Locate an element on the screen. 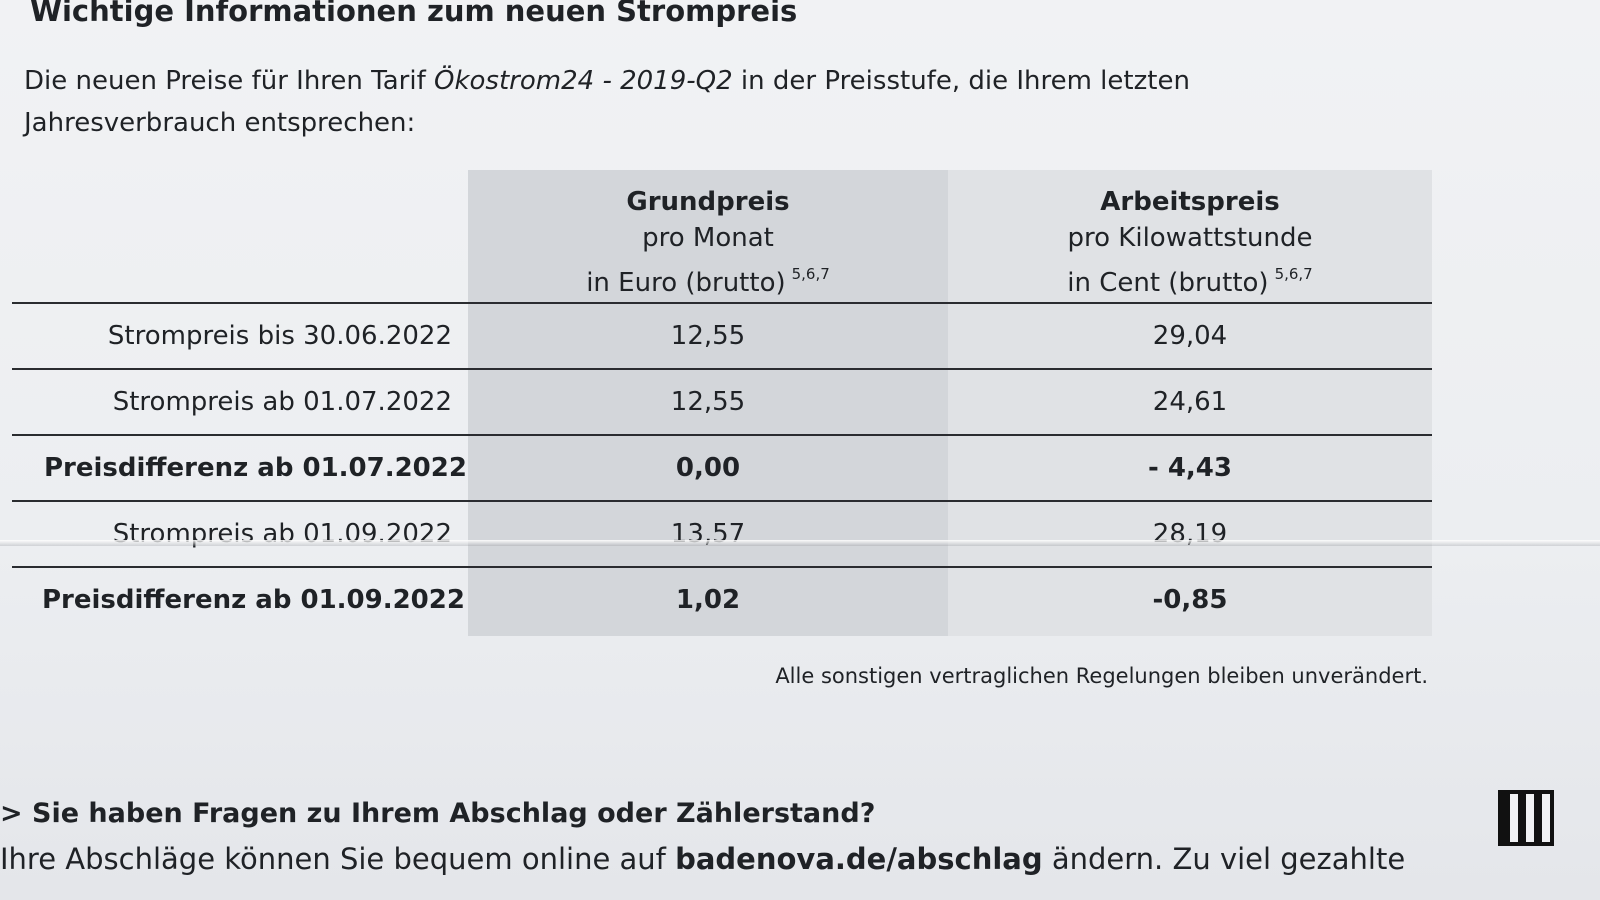 This screenshot has height=900, width=1600. arbeitspreis-header-line3: in Cent (brutto) is located at coordinates (1168, 283).